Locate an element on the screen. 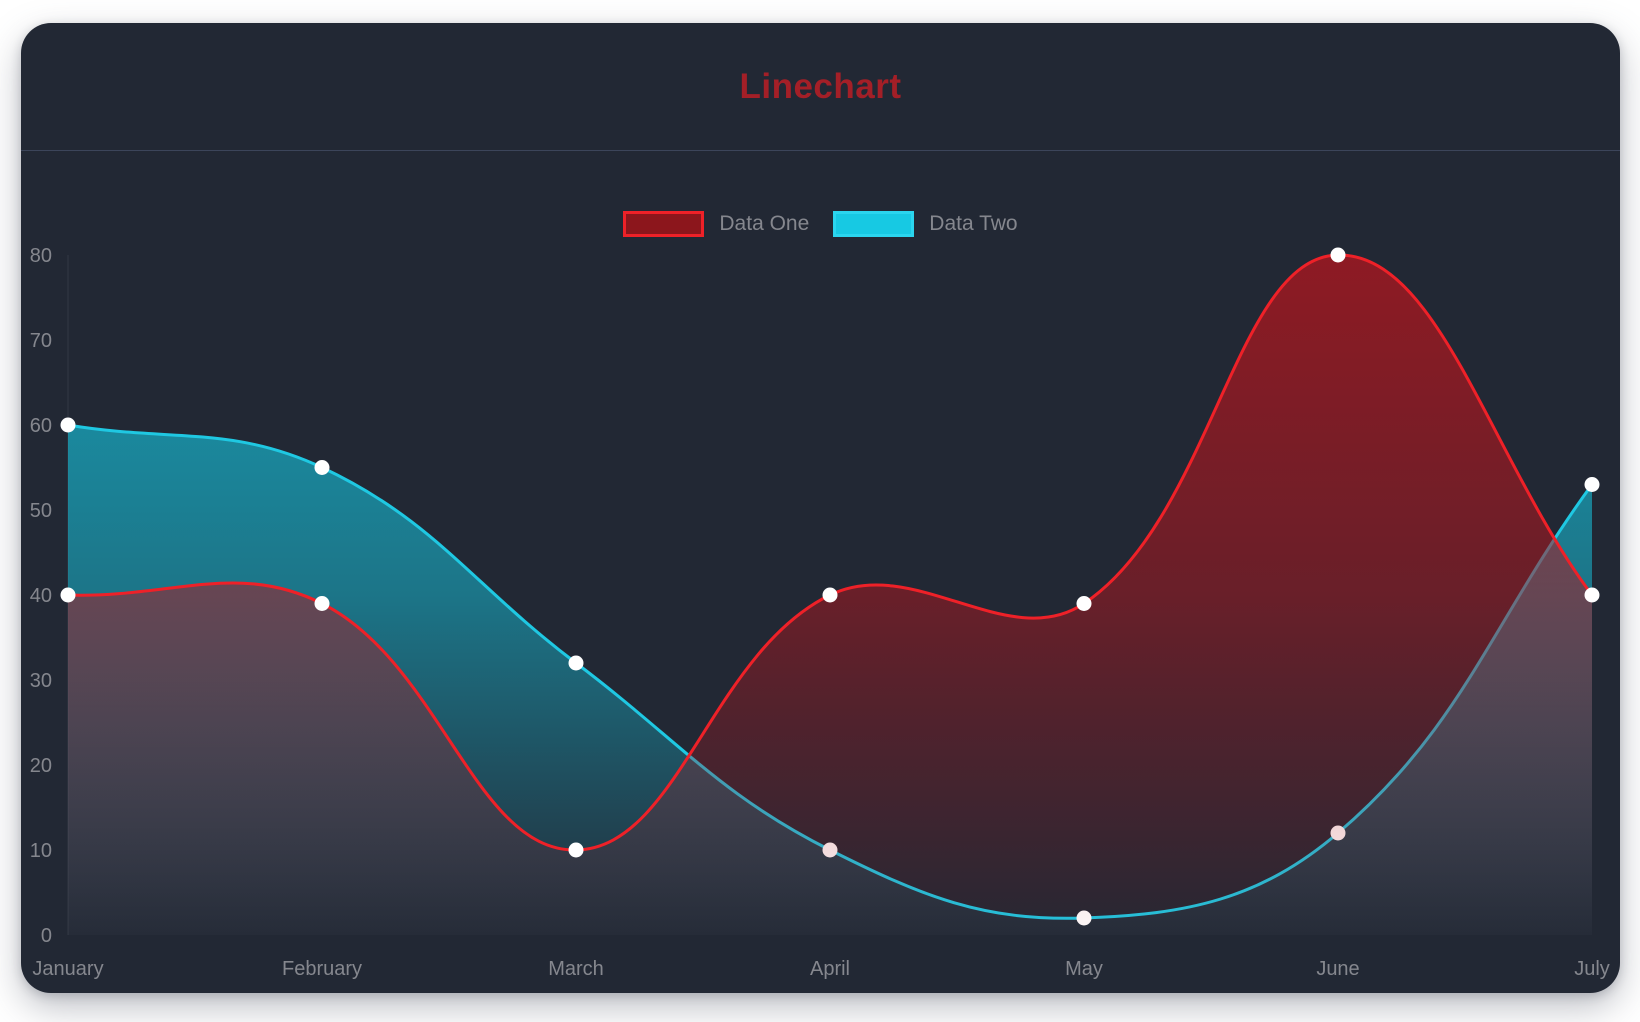  y-axis-tick-label: 30 is located at coordinates (41, 681).